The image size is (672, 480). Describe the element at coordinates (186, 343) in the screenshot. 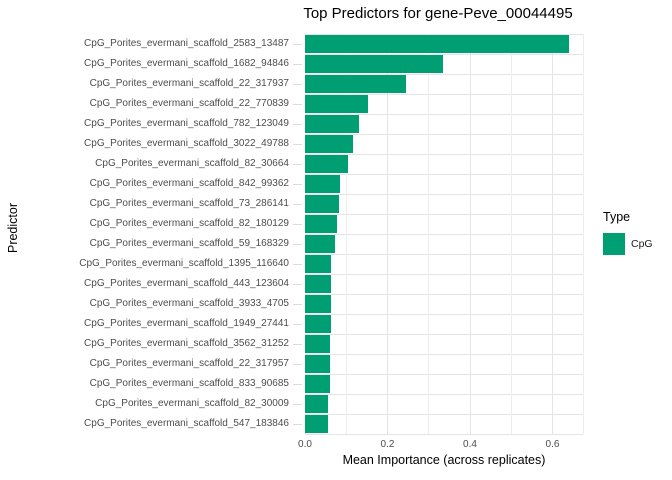

I see `y-tick-label: CpG_Porites_evermani_scaffold_3562_31252` at that location.